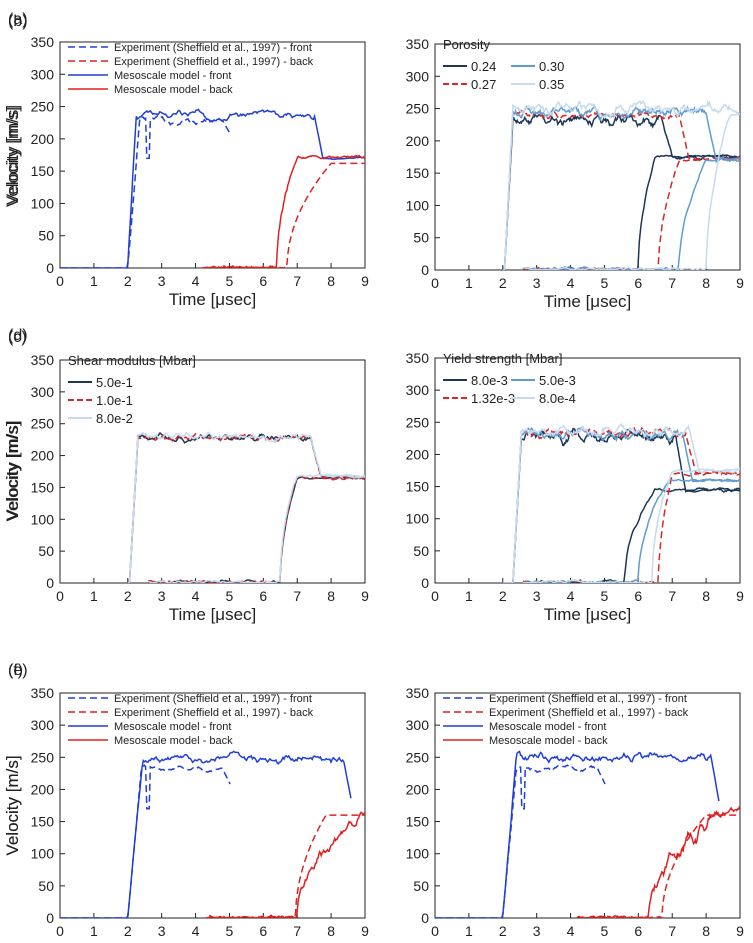  What do you see at coordinates (425, 583) in the screenshot?
I see `y-tick-label: 0` at bounding box center [425, 583].